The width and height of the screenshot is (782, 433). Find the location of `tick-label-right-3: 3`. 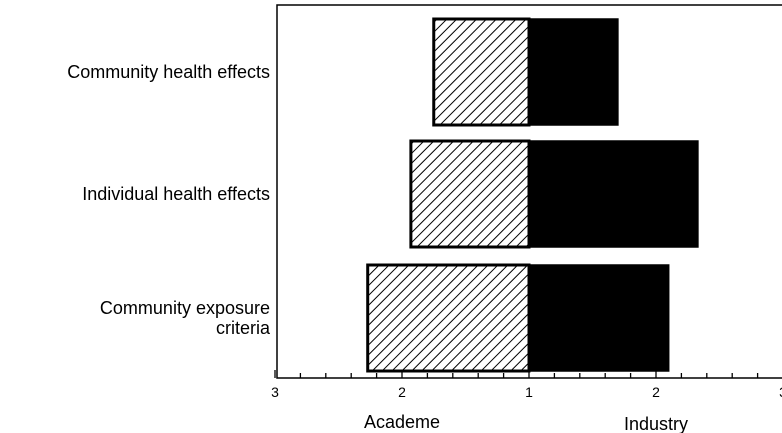

tick-label-right-3: 3 is located at coordinates (780, 392).